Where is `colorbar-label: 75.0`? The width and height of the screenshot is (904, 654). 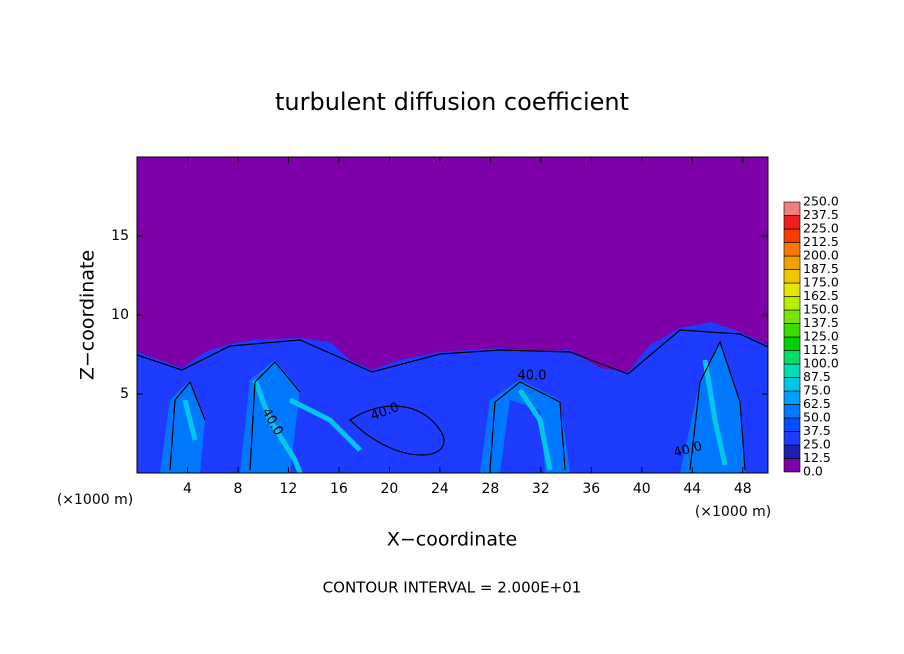
colorbar-label: 75.0 is located at coordinates (817, 390).